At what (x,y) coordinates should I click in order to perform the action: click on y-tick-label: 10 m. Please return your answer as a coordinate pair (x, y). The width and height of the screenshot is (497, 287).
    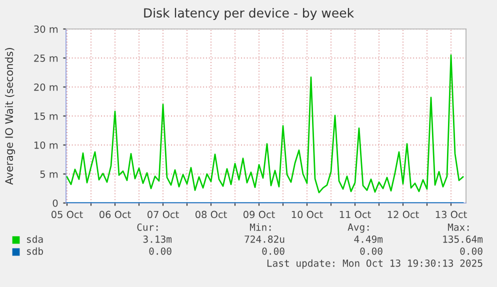
    Looking at the image, I should click on (46, 145).